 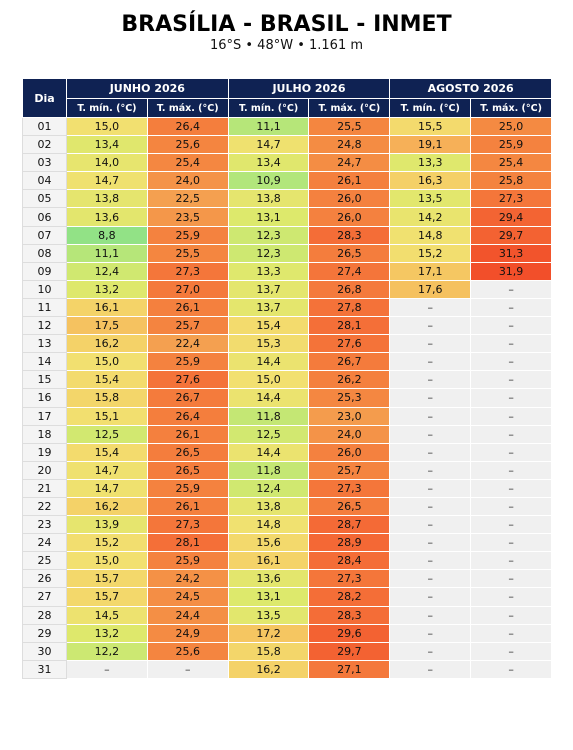 I want to click on temperature-cell: 25,7, so click(x=187, y=326).